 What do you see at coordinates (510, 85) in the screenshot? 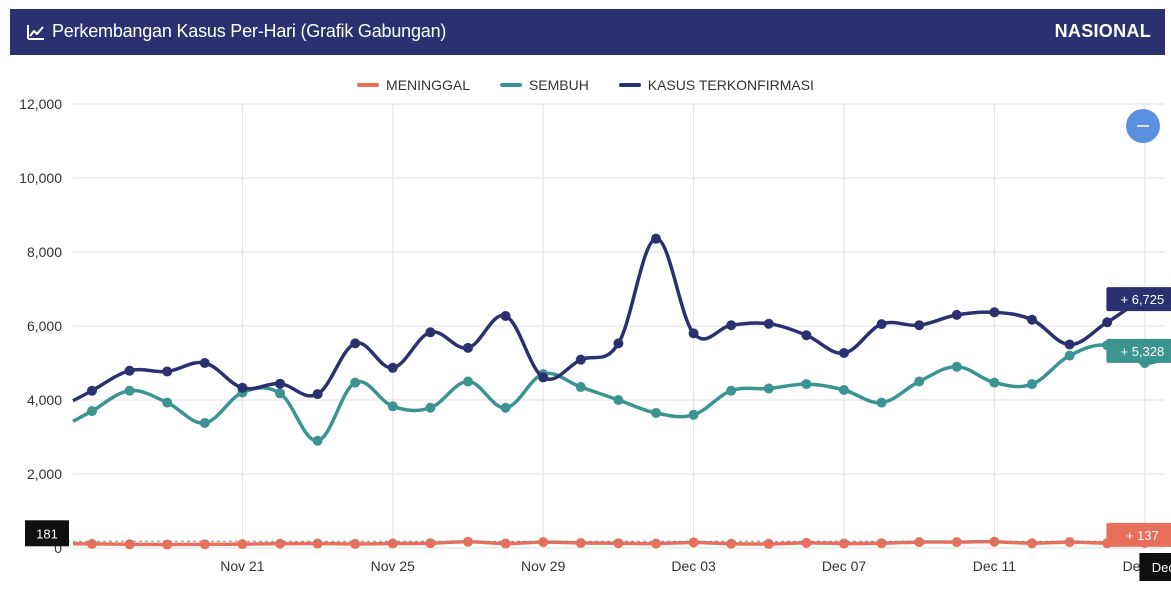
I see `legend-swatch` at bounding box center [510, 85].